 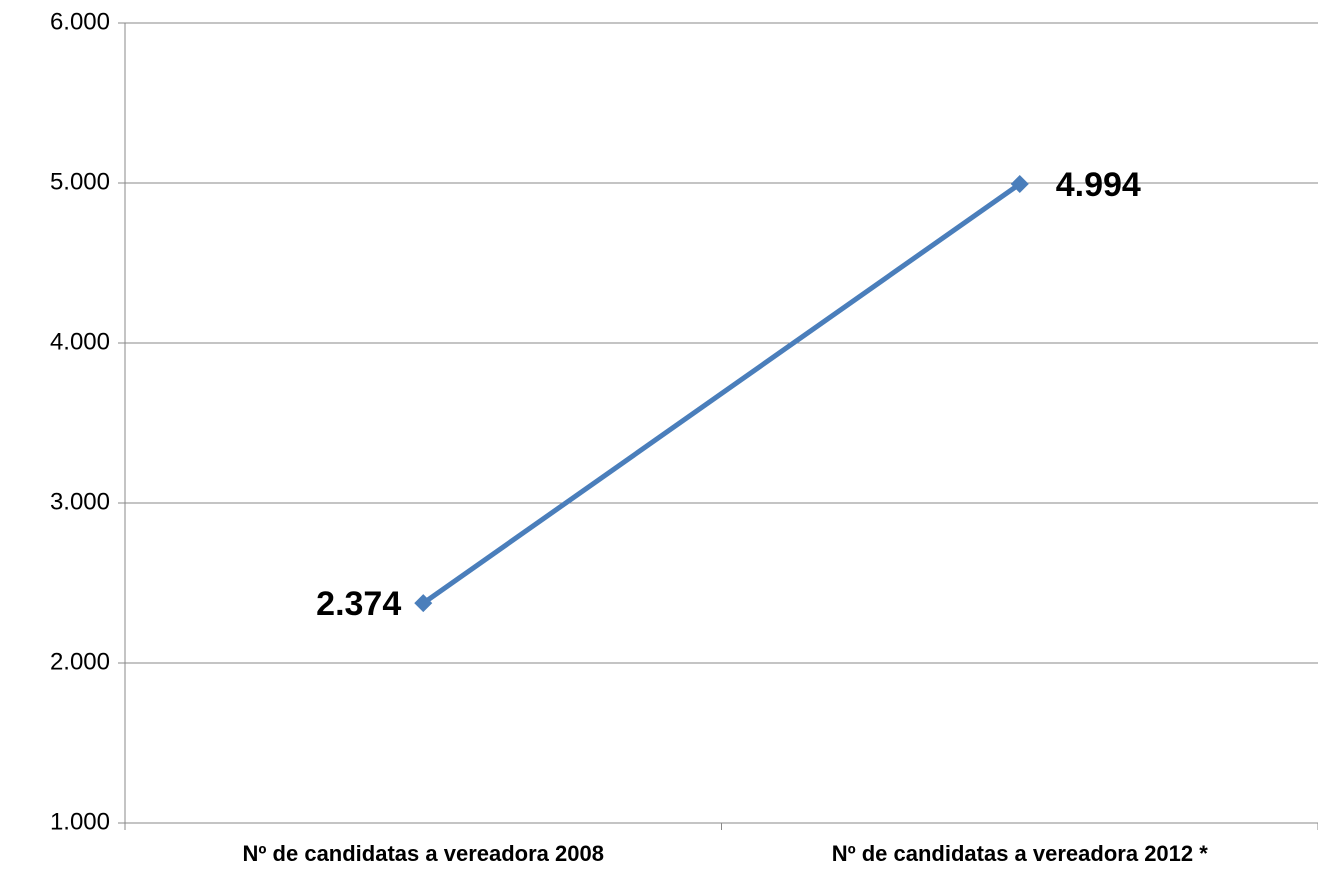 I want to click on y-tick-label: 4.000, so click(x=80, y=341).